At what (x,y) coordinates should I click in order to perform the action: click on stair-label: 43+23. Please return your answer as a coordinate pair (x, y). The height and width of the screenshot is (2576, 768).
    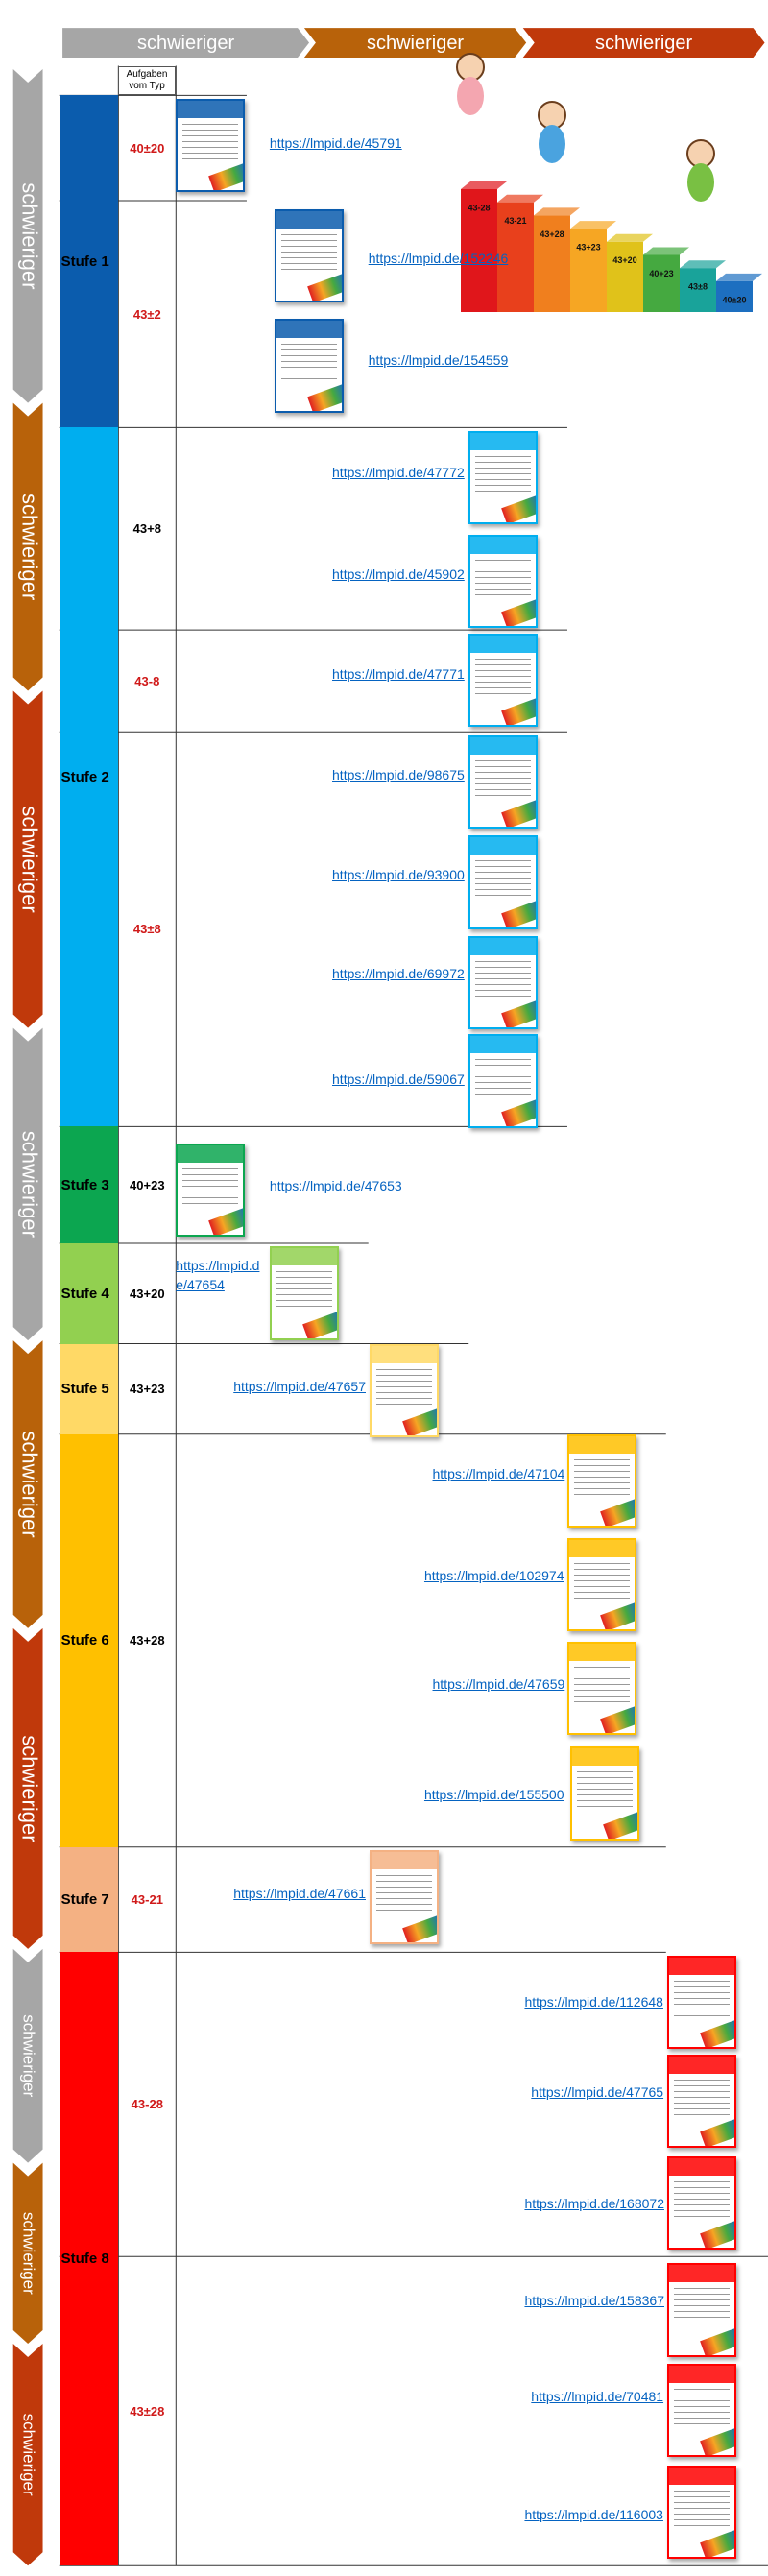
    Looking at the image, I should click on (588, 247).